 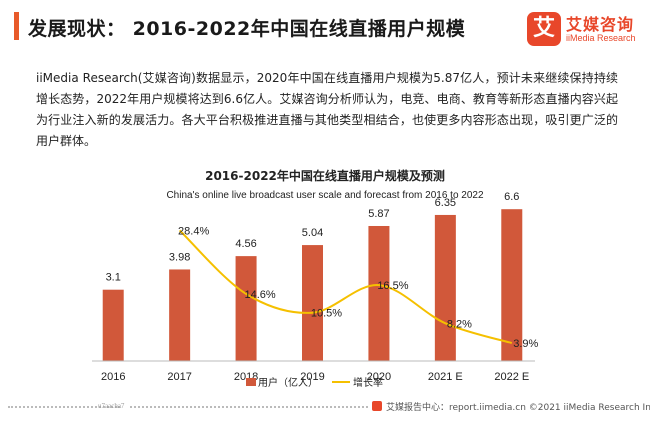 I want to click on logo-english-name: iiMedia Research, so click(x=601, y=38).